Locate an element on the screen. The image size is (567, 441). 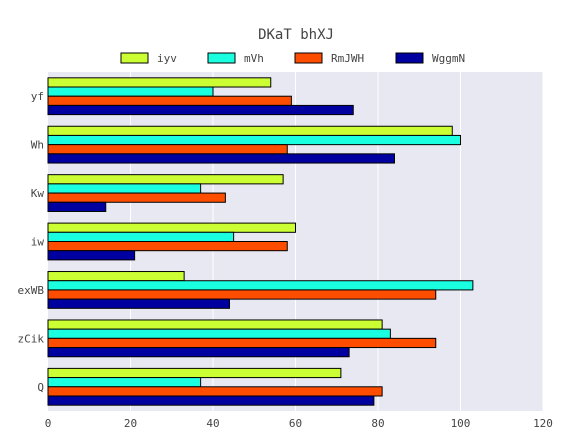
bar-mVh-Kw is located at coordinates (124, 188).